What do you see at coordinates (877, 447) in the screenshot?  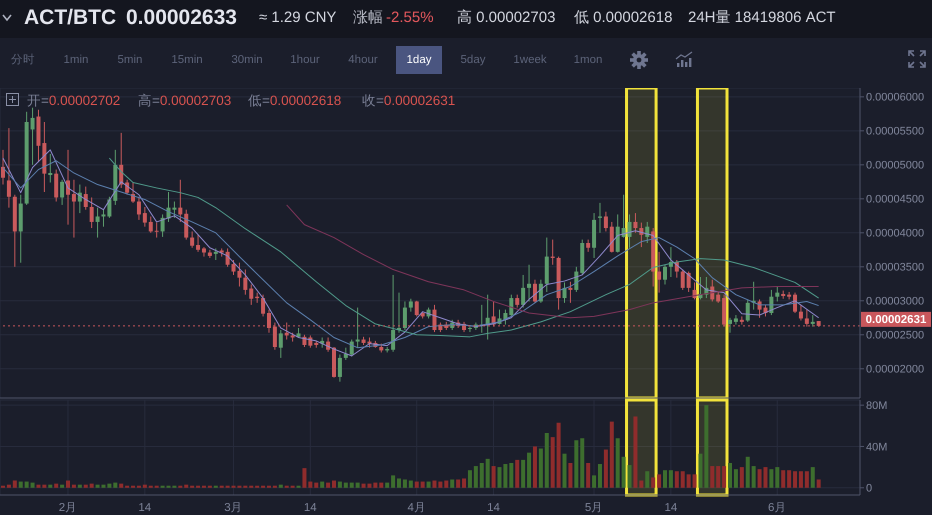 I see `y-tick-label: 40M` at bounding box center [877, 447].